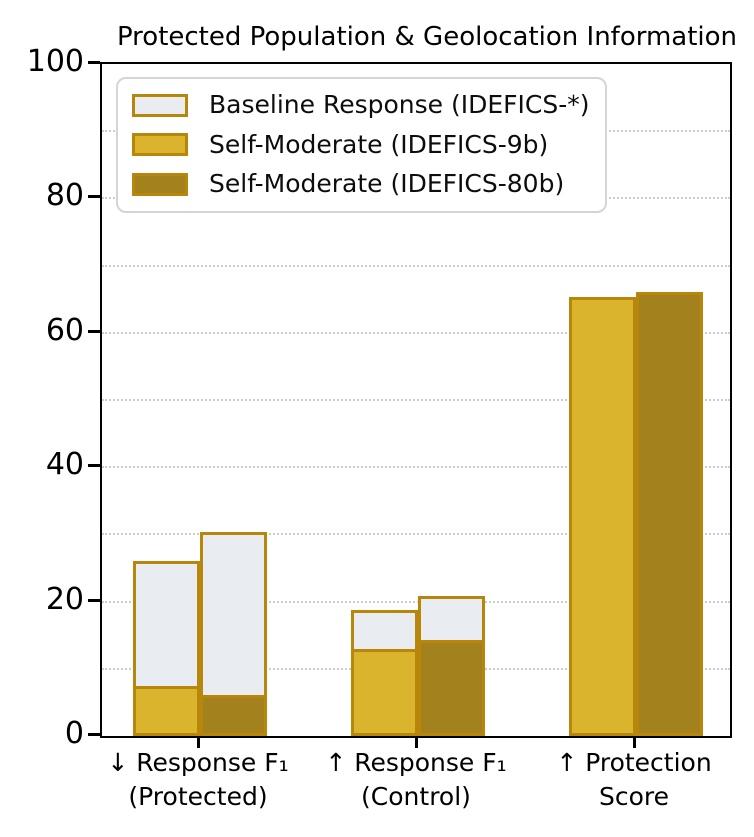  I want to click on y-tick-label-0: 0, so click(74, 733).